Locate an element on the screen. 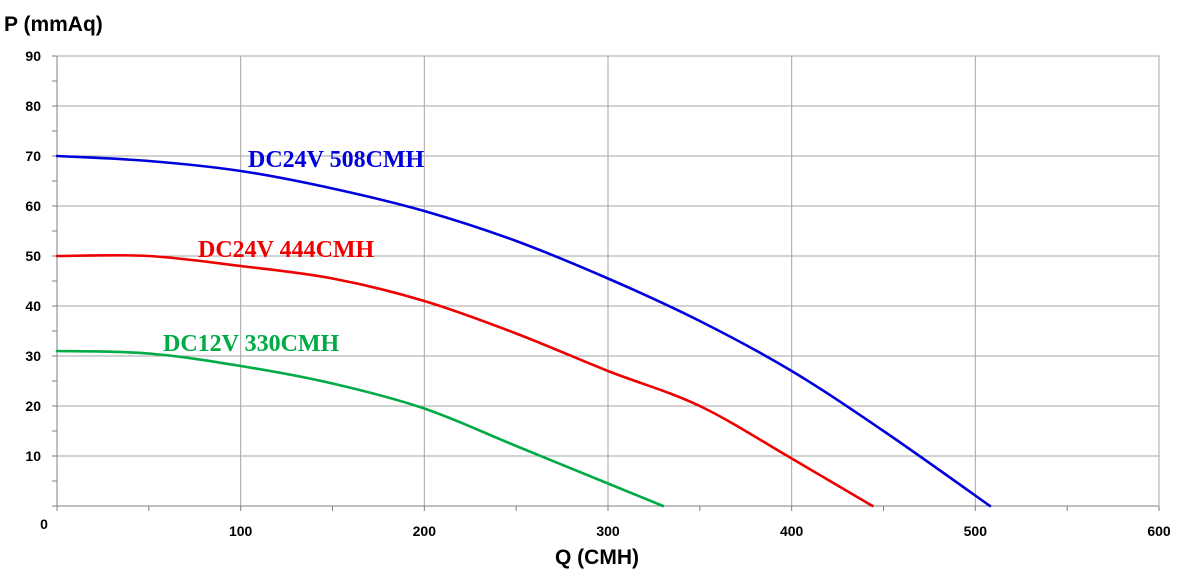 Image resolution: width=1181 pixels, height=575 pixels. y-tick-label-90: 90 is located at coordinates (33, 56).